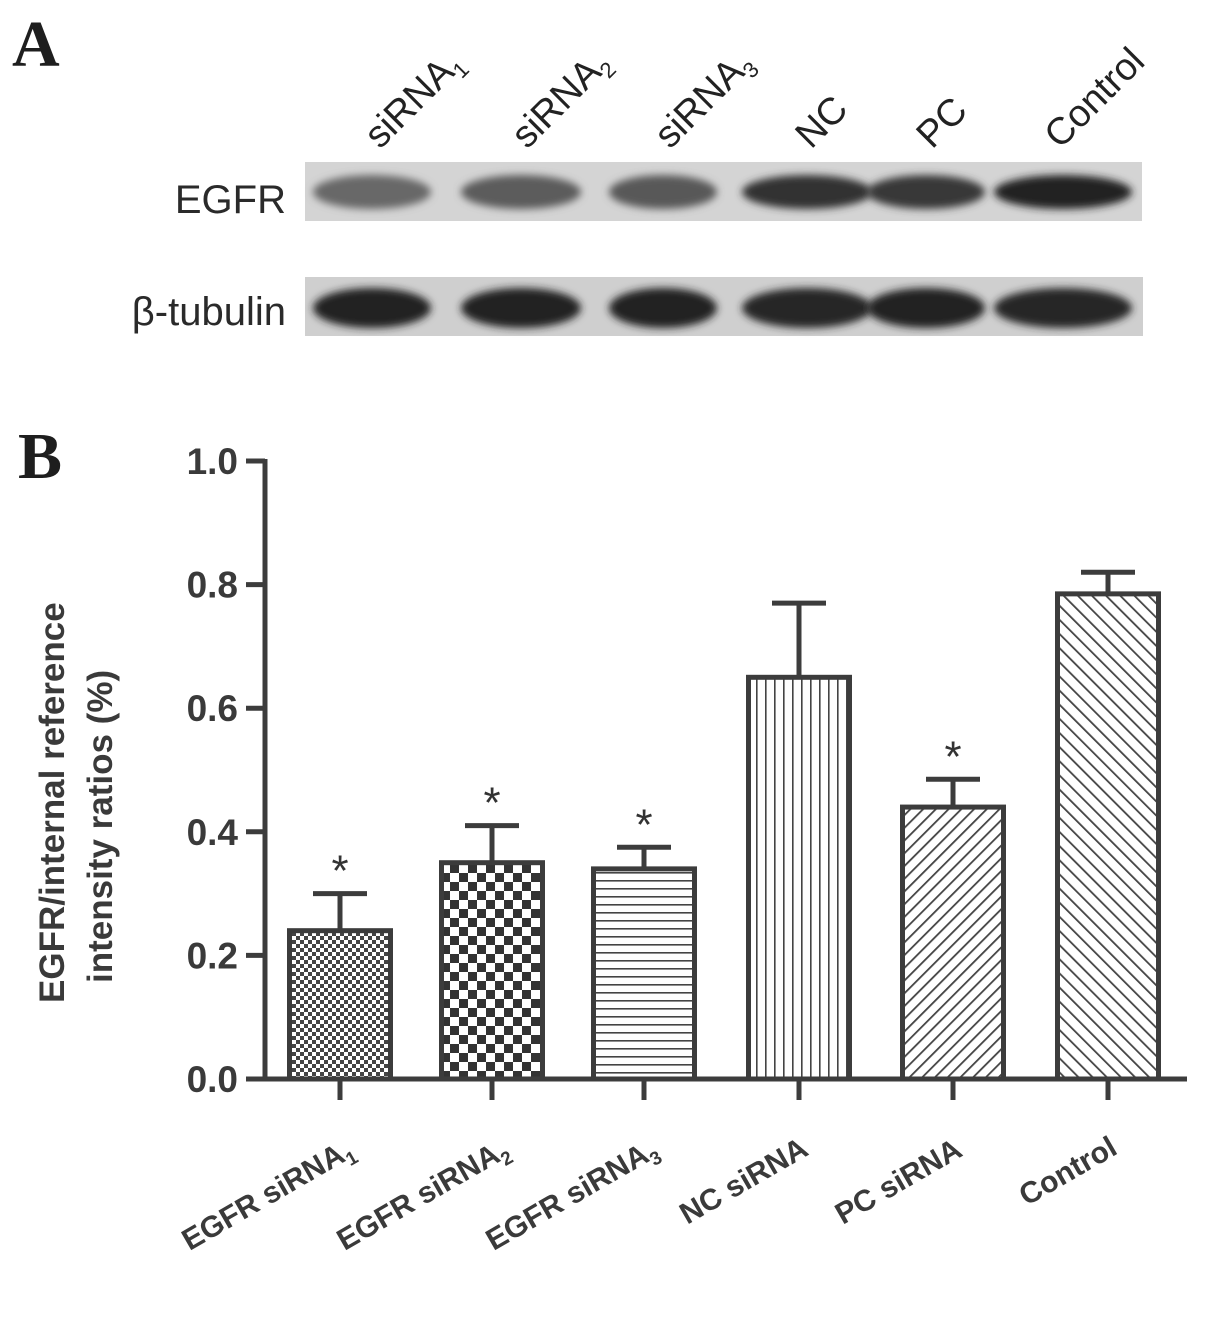 The image size is (1205, 1339). What do you see at coordinates (212, 708) in the screenshot?
I see `y-tick-label: 0.6` at bounding box center [212, 708].